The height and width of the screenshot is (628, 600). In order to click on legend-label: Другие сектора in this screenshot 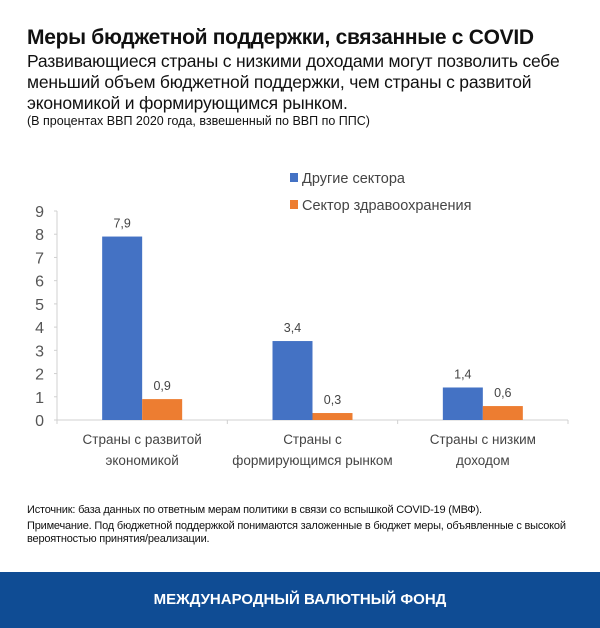, I will do `click(354, 179)`.